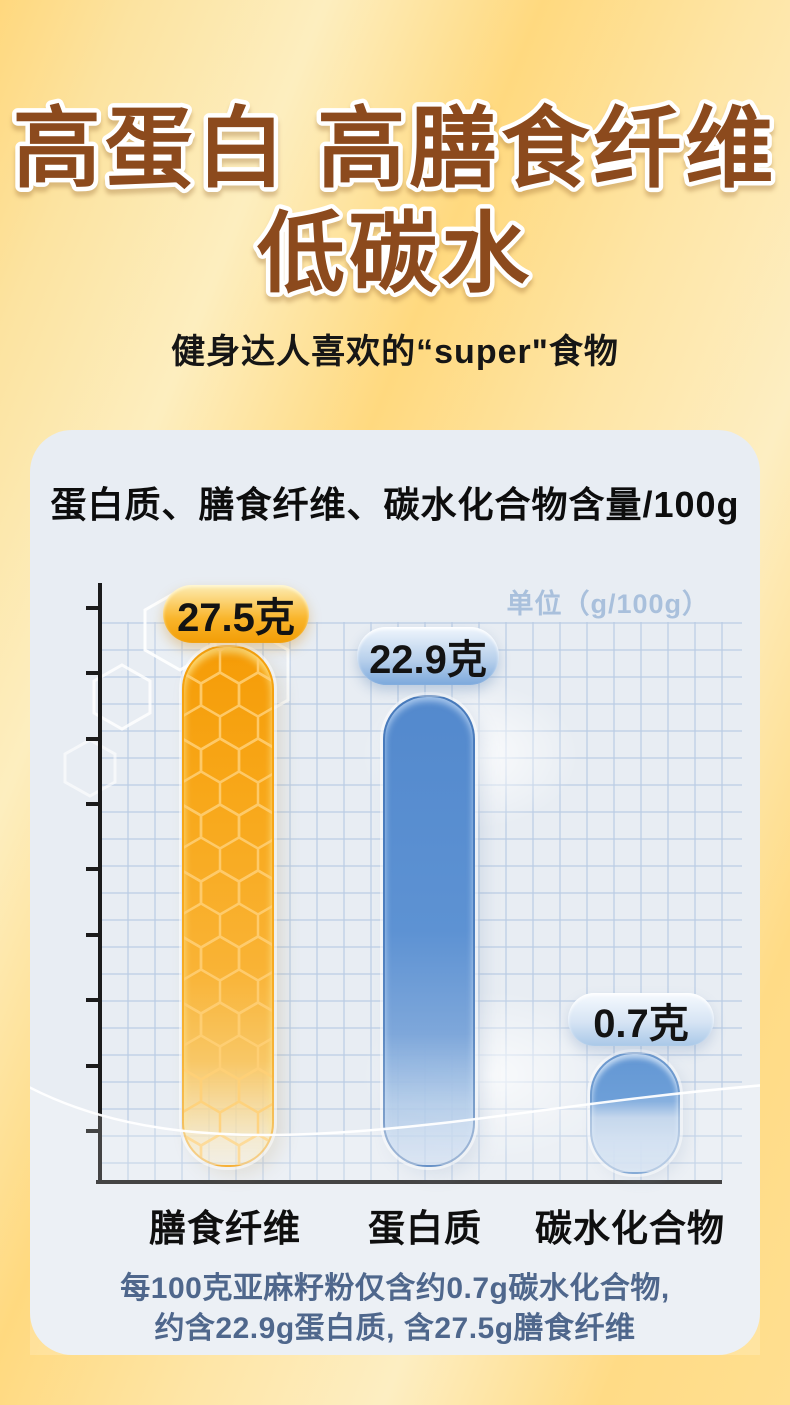 The image size is (790, 1405). Describe the element at coordinates (425, 1228) in the screenshot. I see `category-label-protein: 蛋白质` at that location.